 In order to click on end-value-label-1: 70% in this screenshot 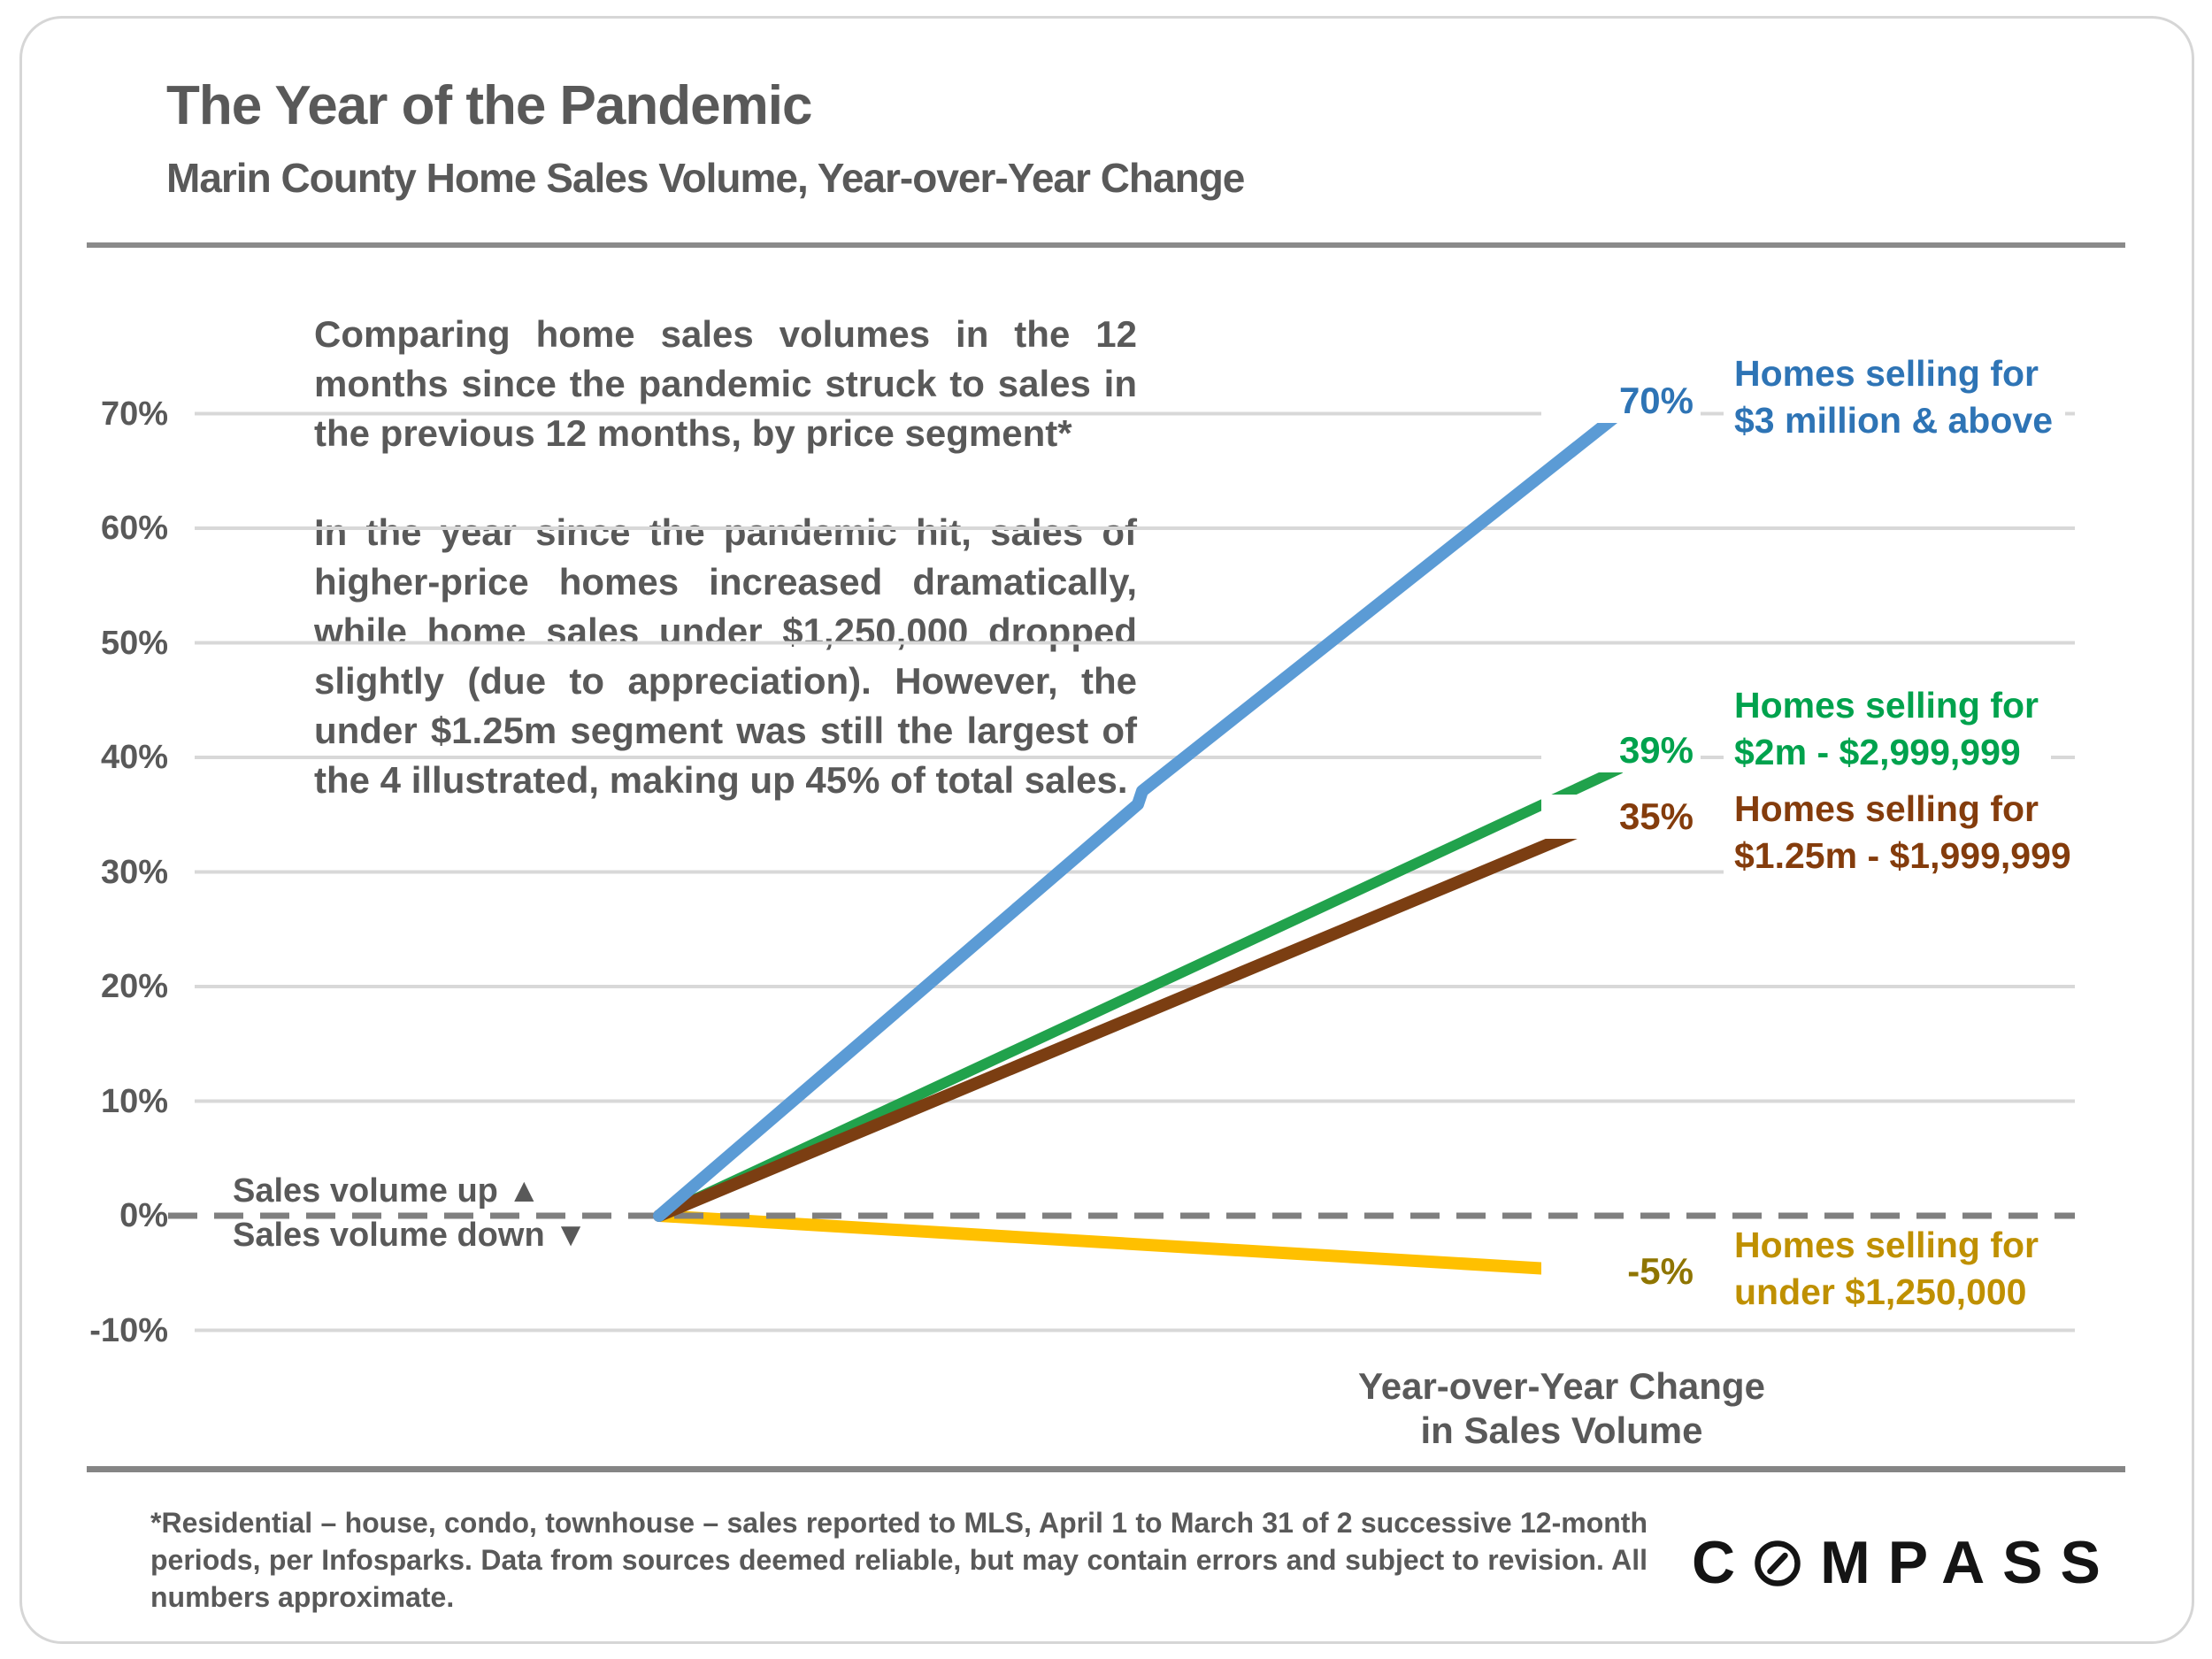, I will do `click(1621, 401)`.